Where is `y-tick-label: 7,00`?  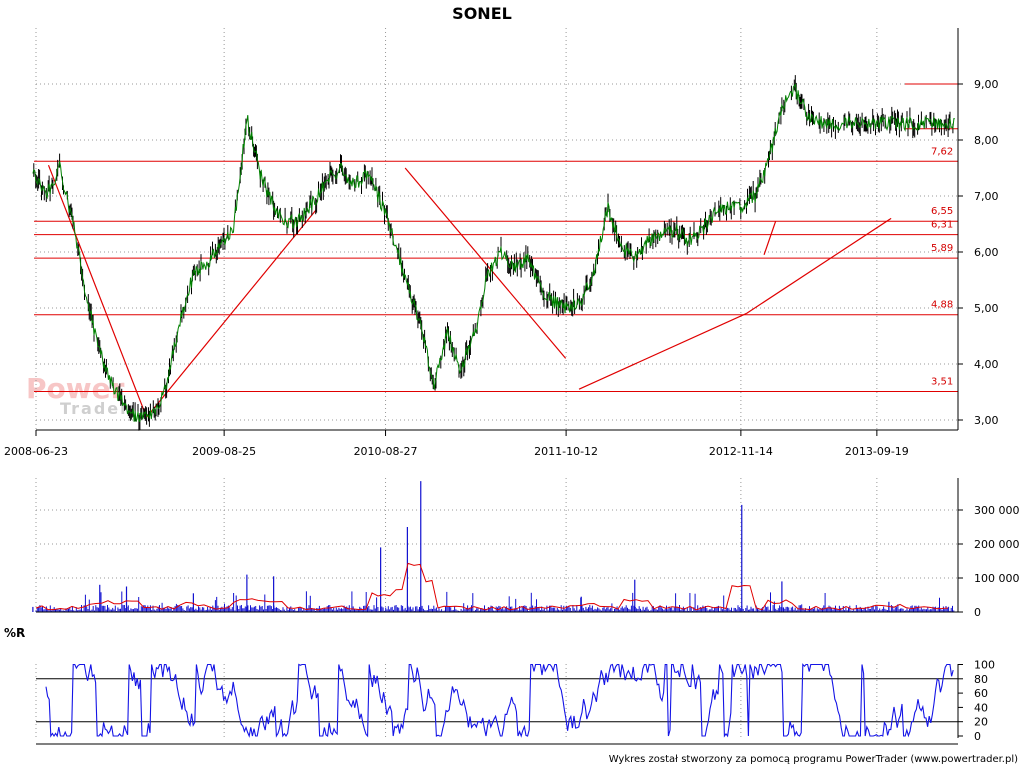
y-tick-label: 7,00 is located at coordinates (986, 196).